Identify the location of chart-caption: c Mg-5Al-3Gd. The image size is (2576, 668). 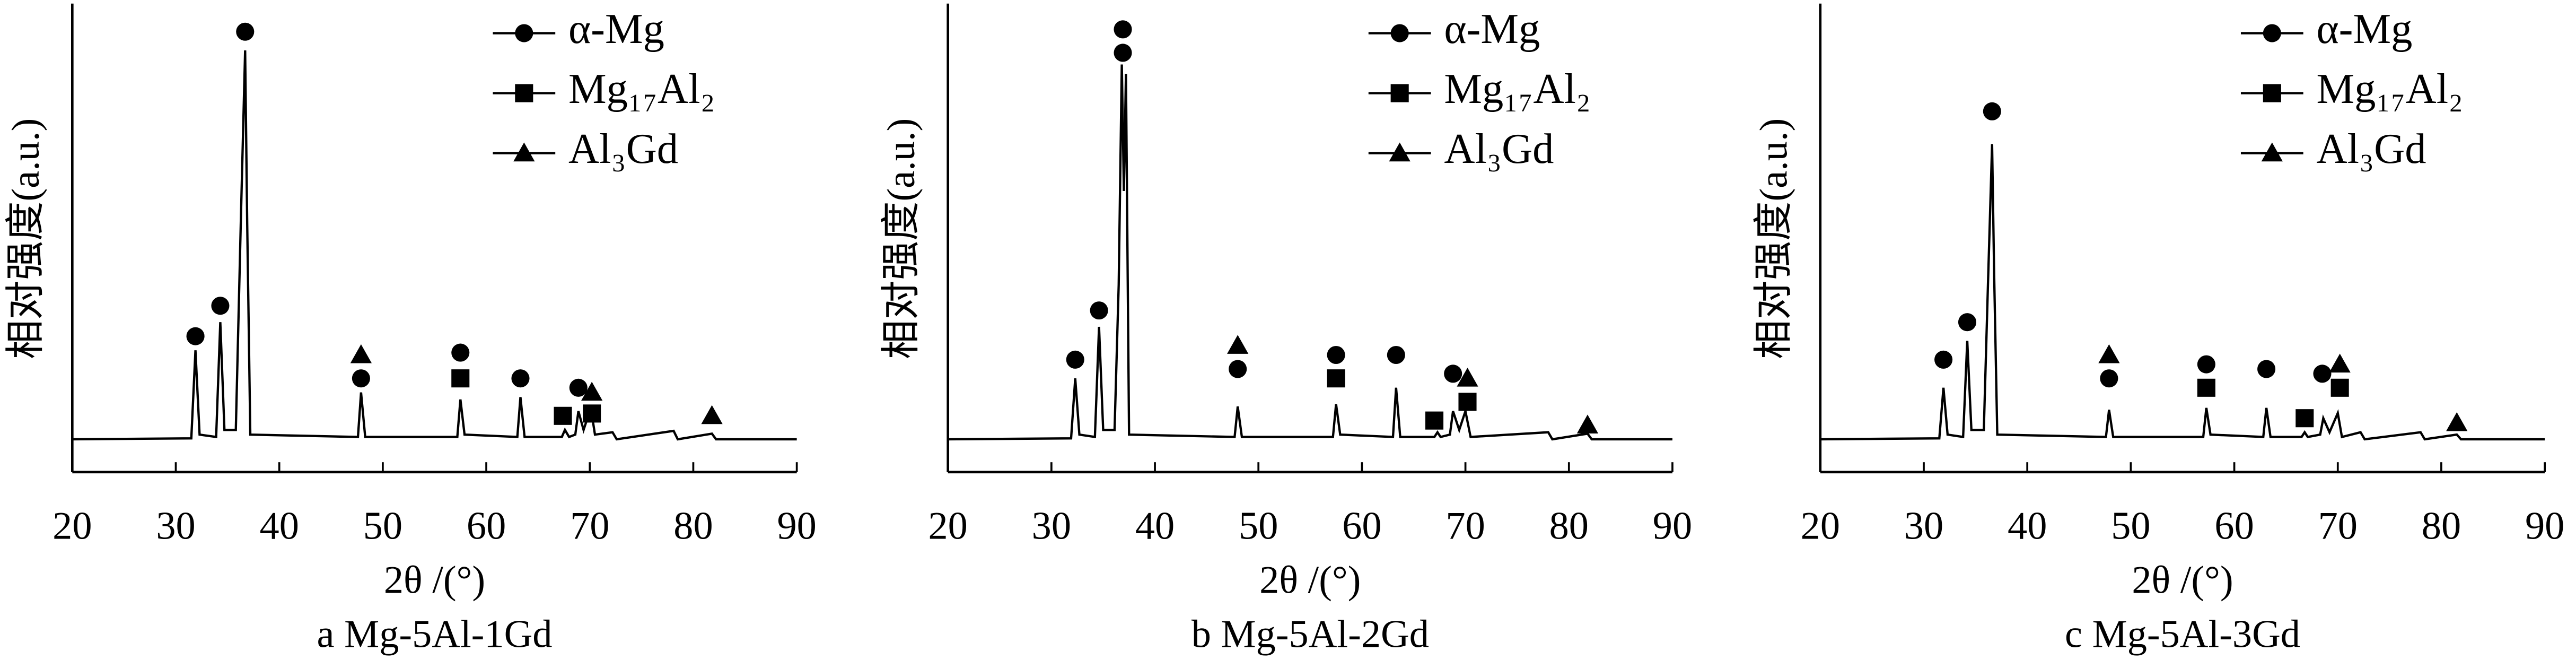
(2182, 634).